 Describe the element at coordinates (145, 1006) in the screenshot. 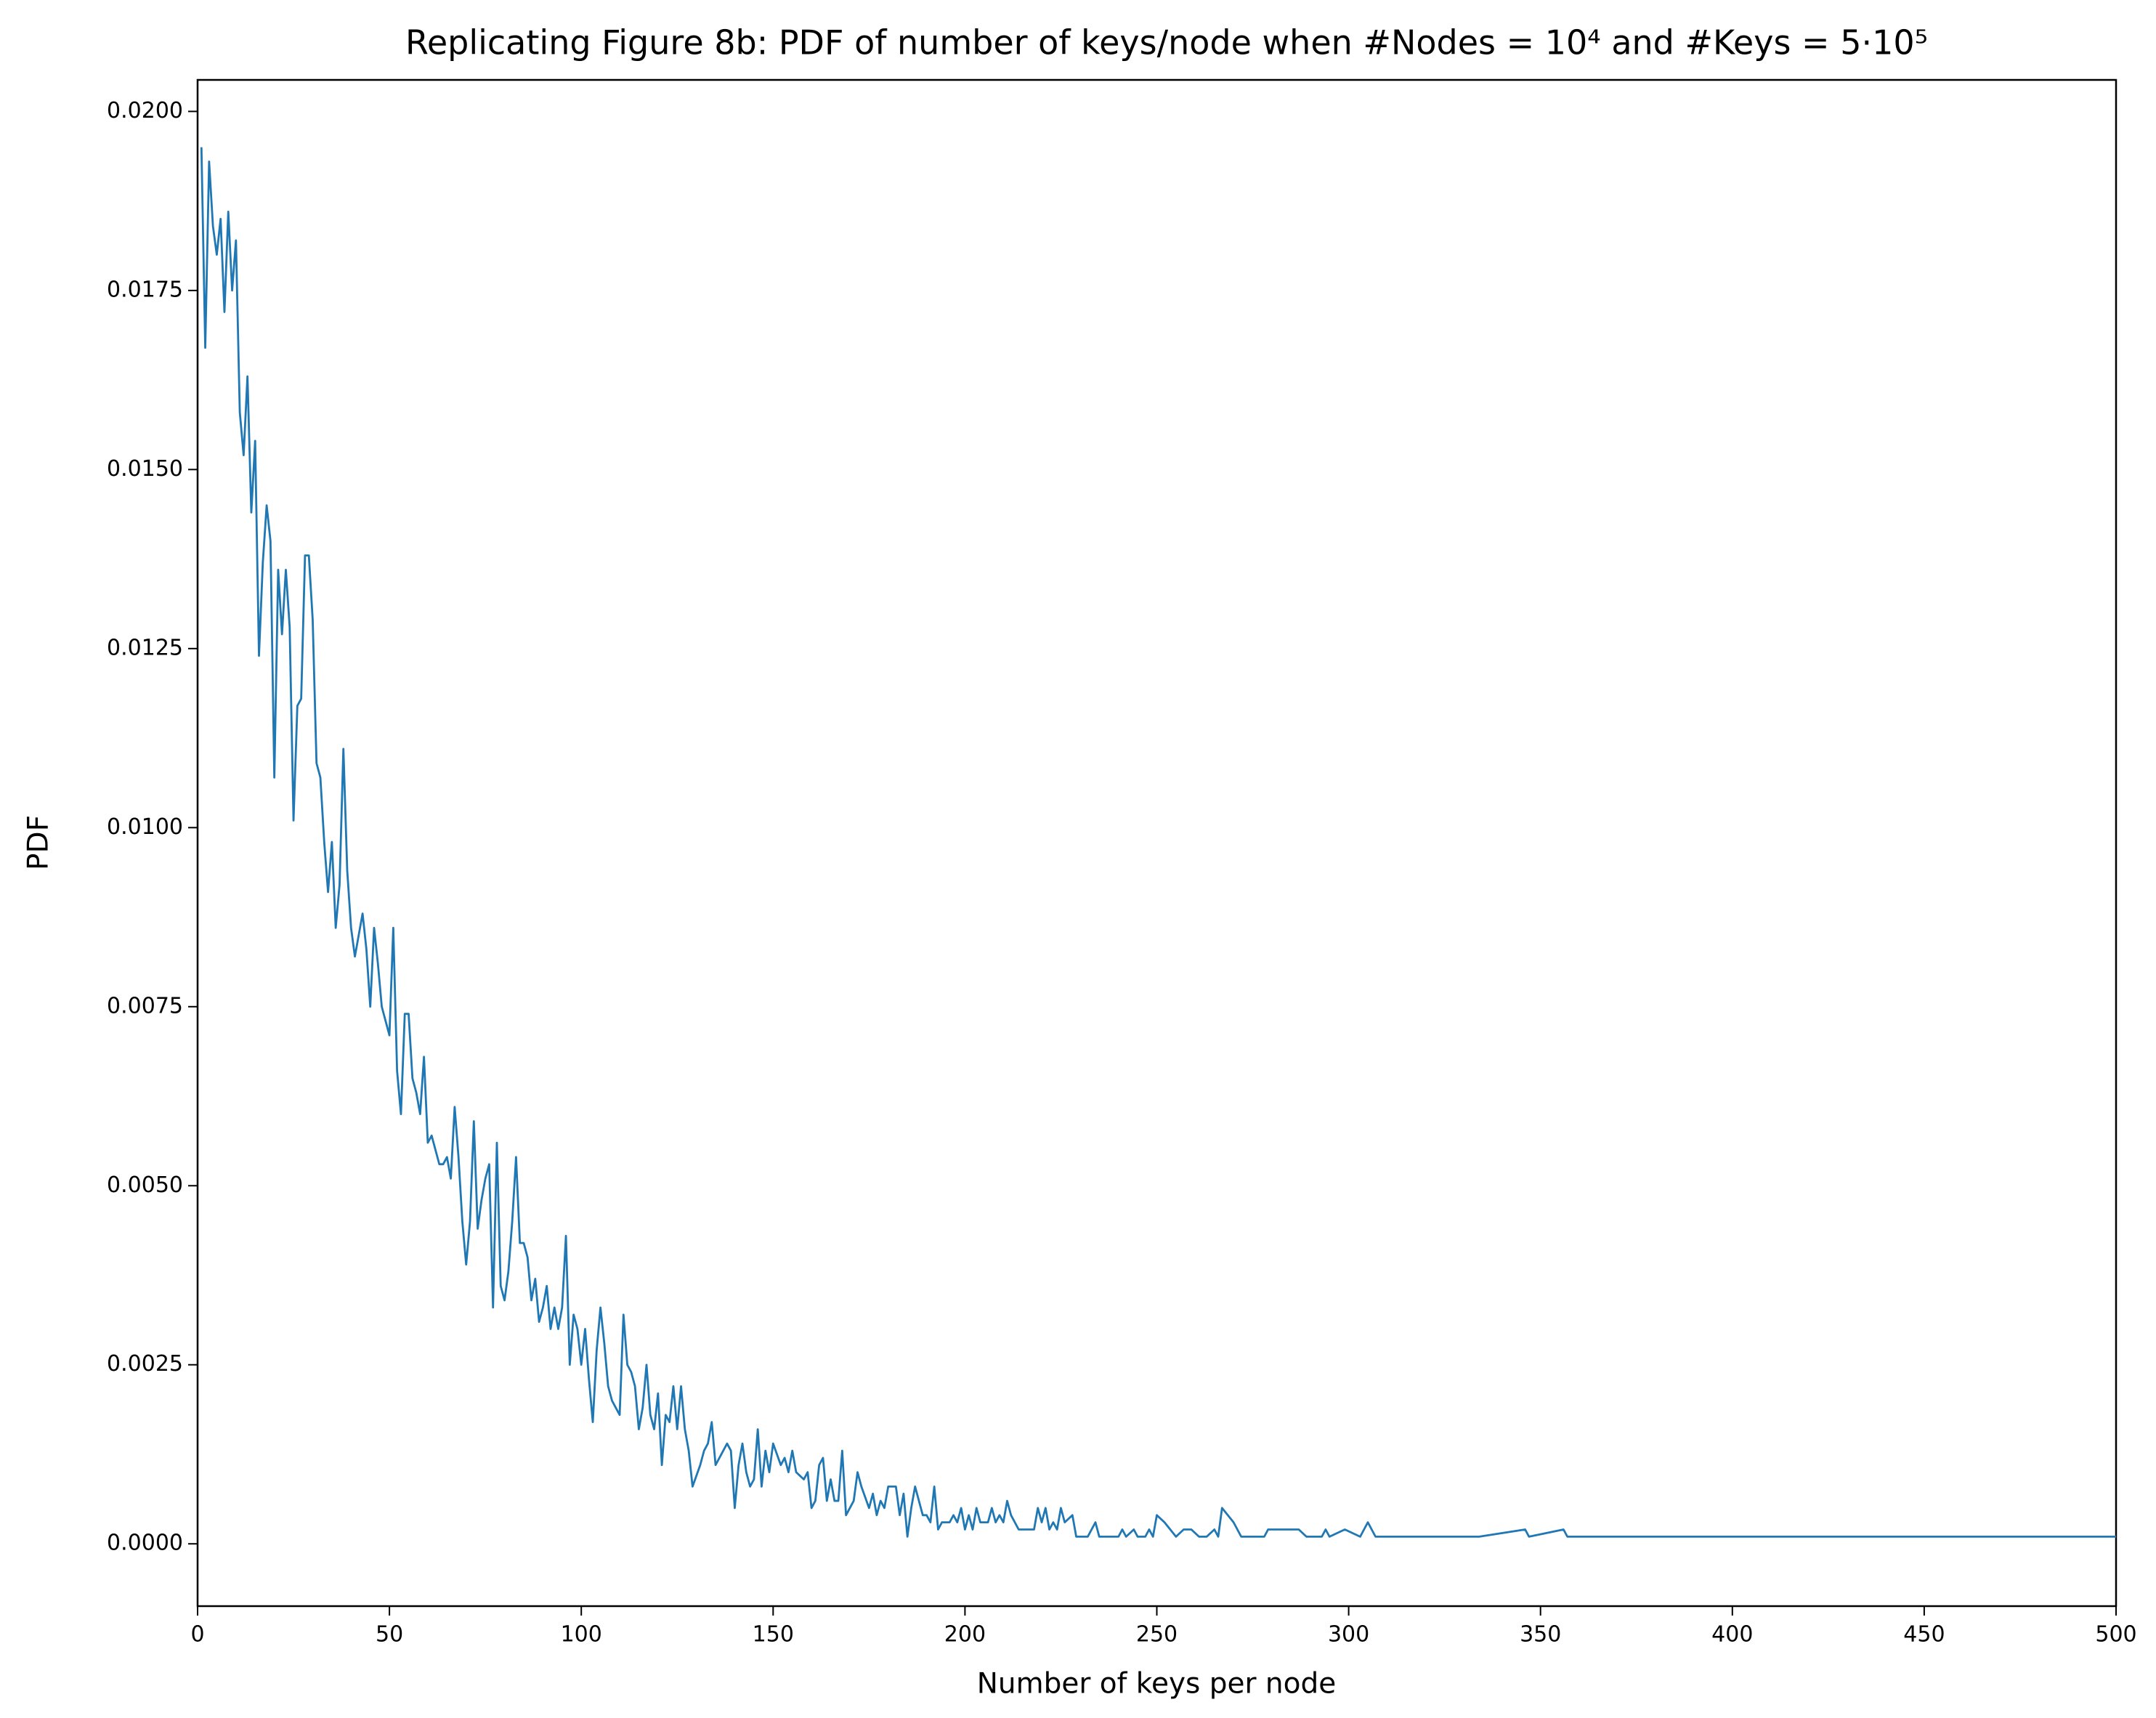

I see `y-tick-label: 0.0075` at that location.